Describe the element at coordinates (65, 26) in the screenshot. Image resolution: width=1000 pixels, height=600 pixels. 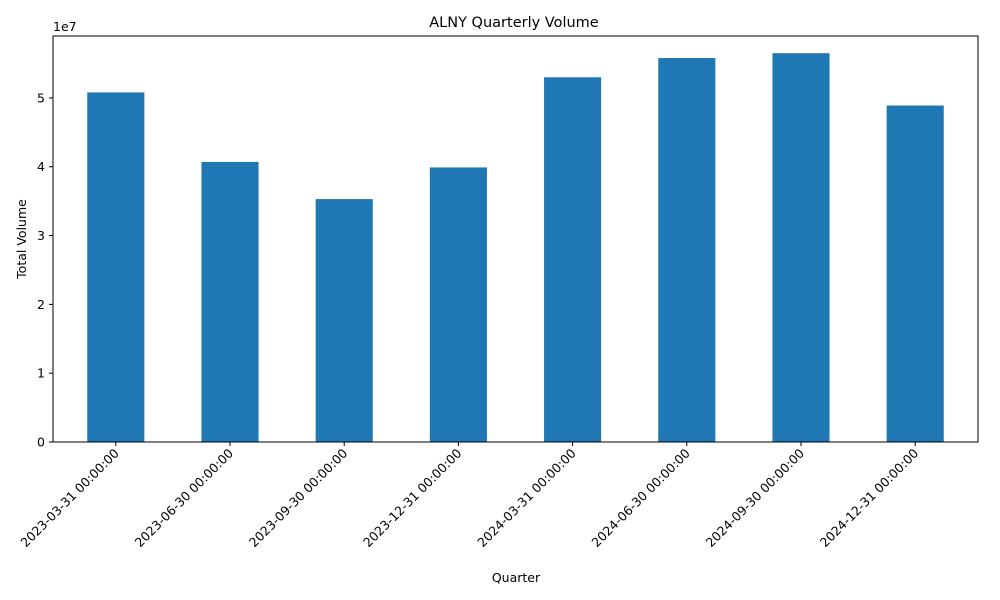
I see `y-axis-offset-label: 1e7` at that location.